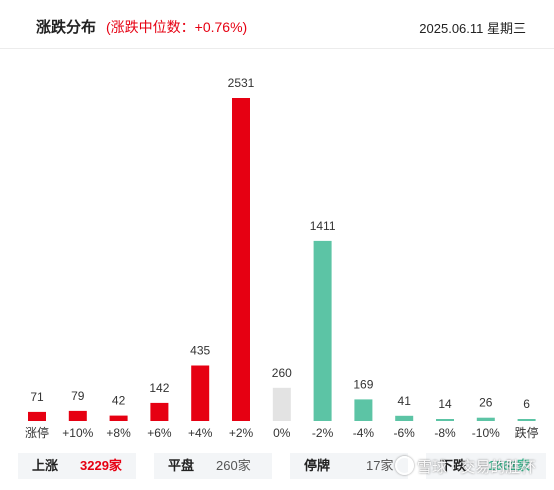  I want to click on summary-down: 下跌 1861家, so click(486, 466).